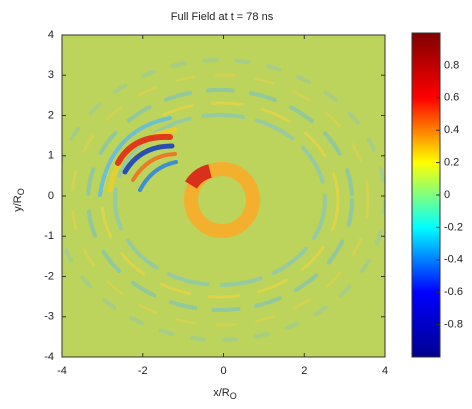 The image size is (472, 409). What do you see at coordinates (143, 371) in the screenshot?
I see `x-tick-label: -2` at bounding box center [143, 371].